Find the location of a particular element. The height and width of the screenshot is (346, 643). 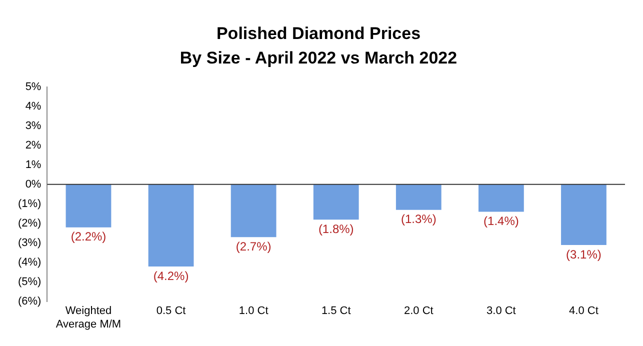

y-tick-label: (3%) is located at coordinates (30, 243).